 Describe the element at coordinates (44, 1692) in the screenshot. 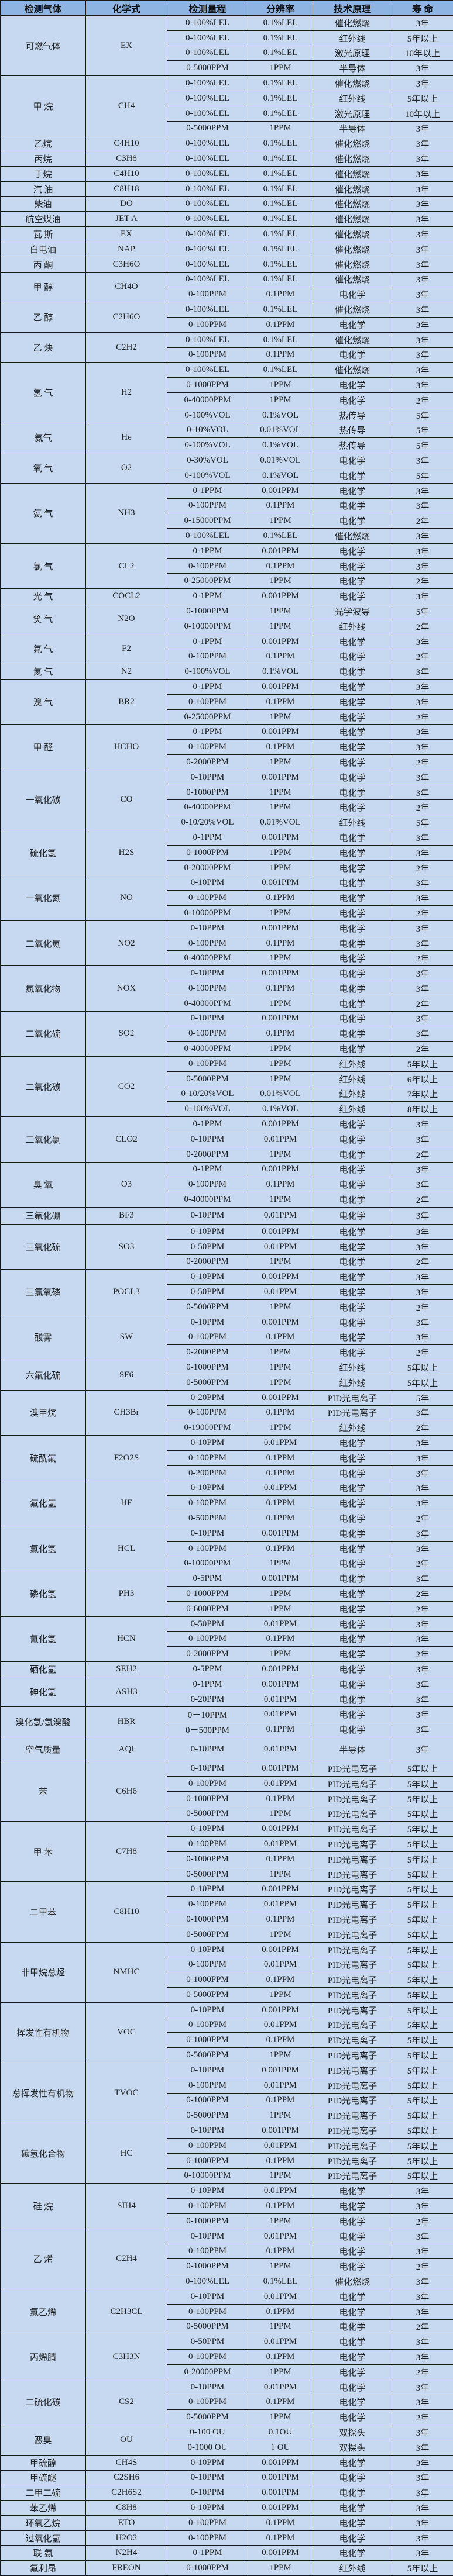

I see `gas-name-cell: 砷化氢` at that location.